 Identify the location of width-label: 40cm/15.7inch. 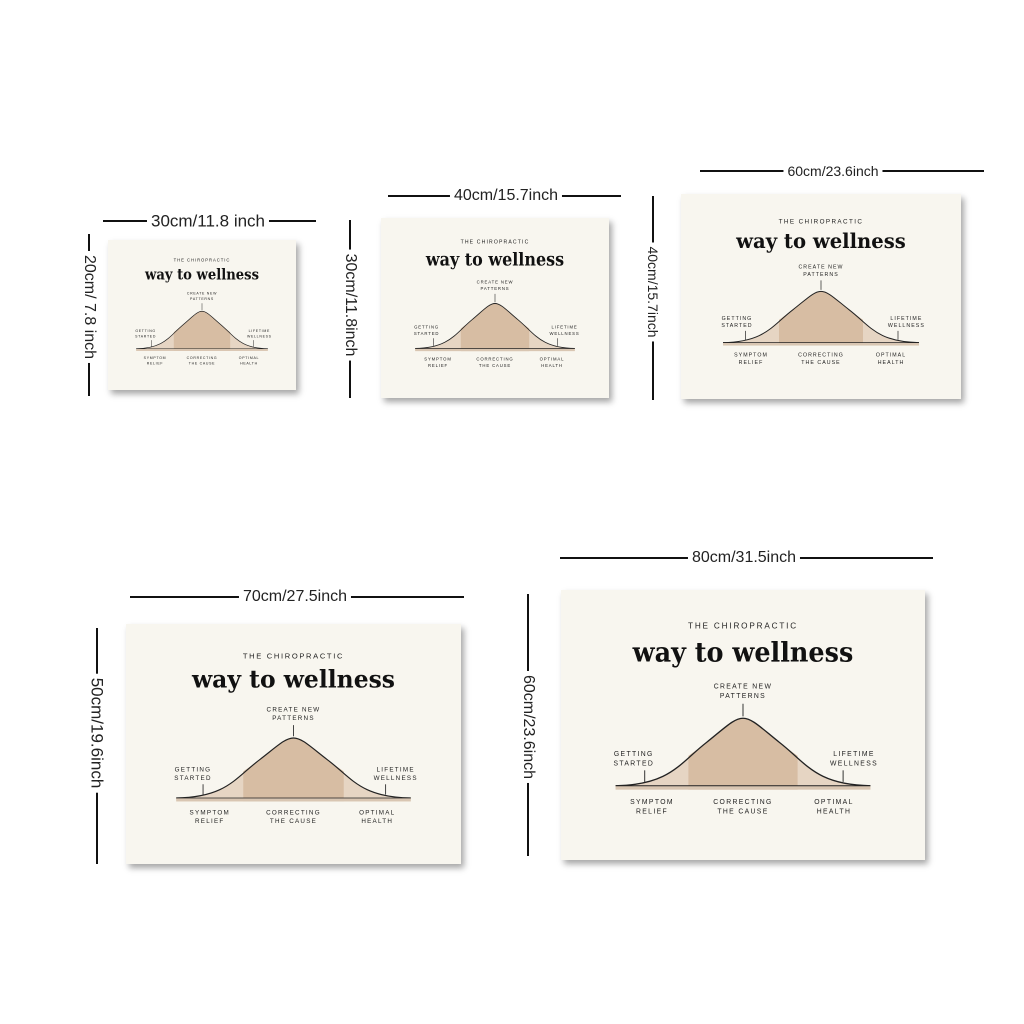
(506, 196).